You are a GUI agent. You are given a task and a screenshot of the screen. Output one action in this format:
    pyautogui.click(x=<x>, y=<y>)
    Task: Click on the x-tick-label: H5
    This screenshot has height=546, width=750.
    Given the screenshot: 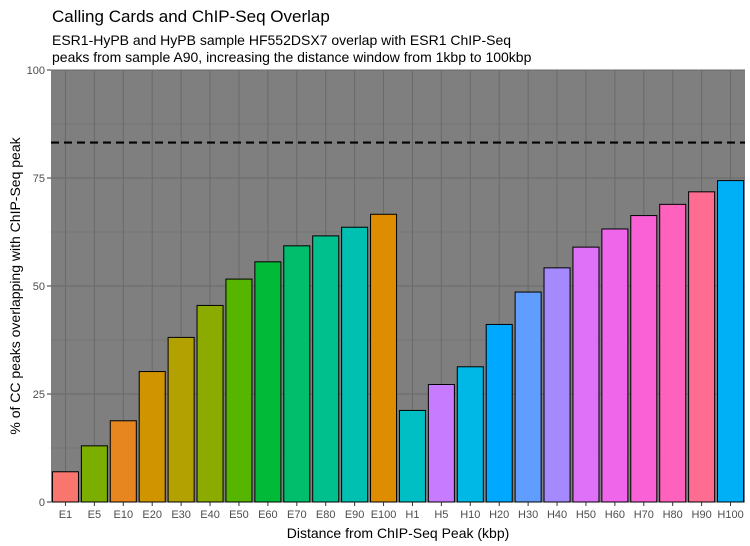 What is the action you would take?
    pyautogui.click(x=441, y=515)
    